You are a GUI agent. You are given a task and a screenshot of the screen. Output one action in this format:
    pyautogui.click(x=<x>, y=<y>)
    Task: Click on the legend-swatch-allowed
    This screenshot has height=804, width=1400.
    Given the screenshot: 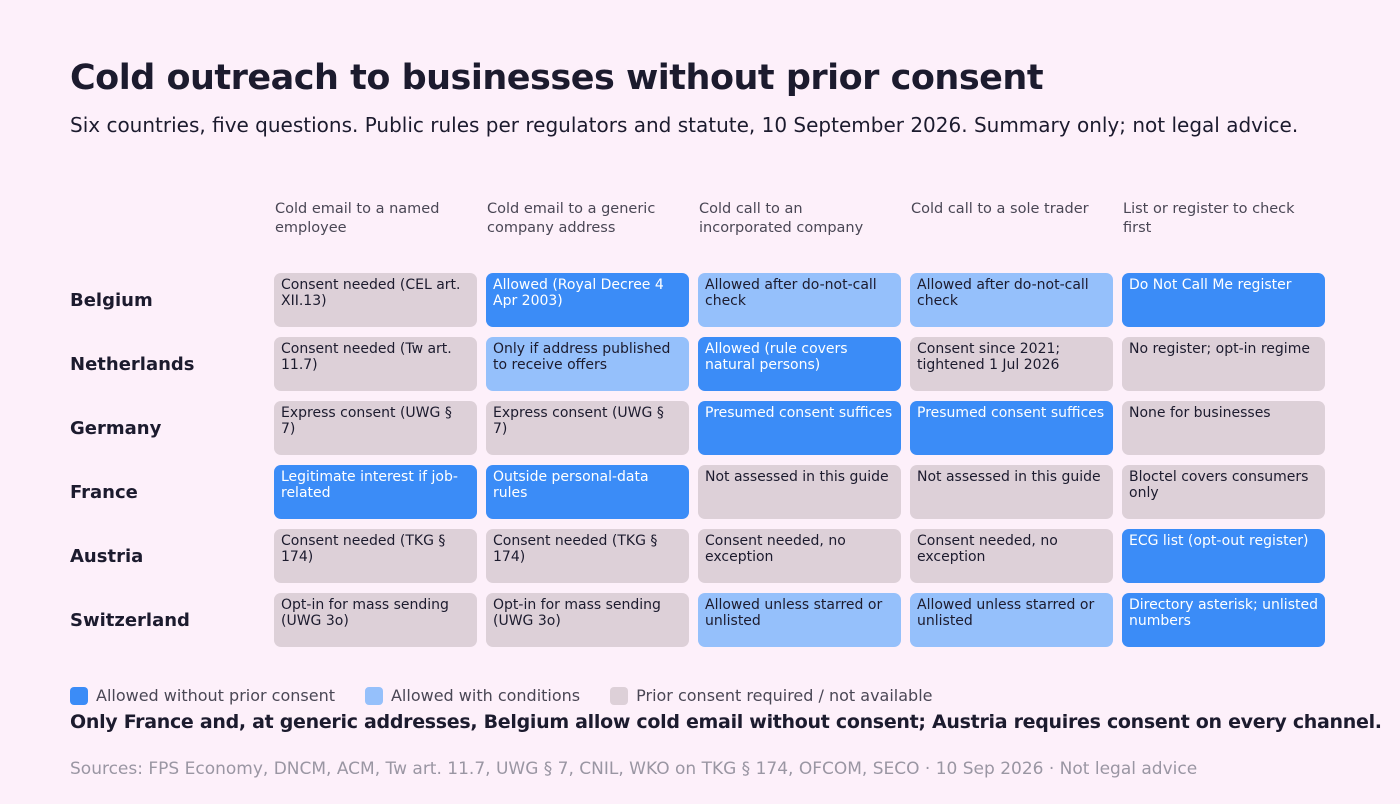 What is the action you would take?
    pyautogui.click(x=79, y=695)
    